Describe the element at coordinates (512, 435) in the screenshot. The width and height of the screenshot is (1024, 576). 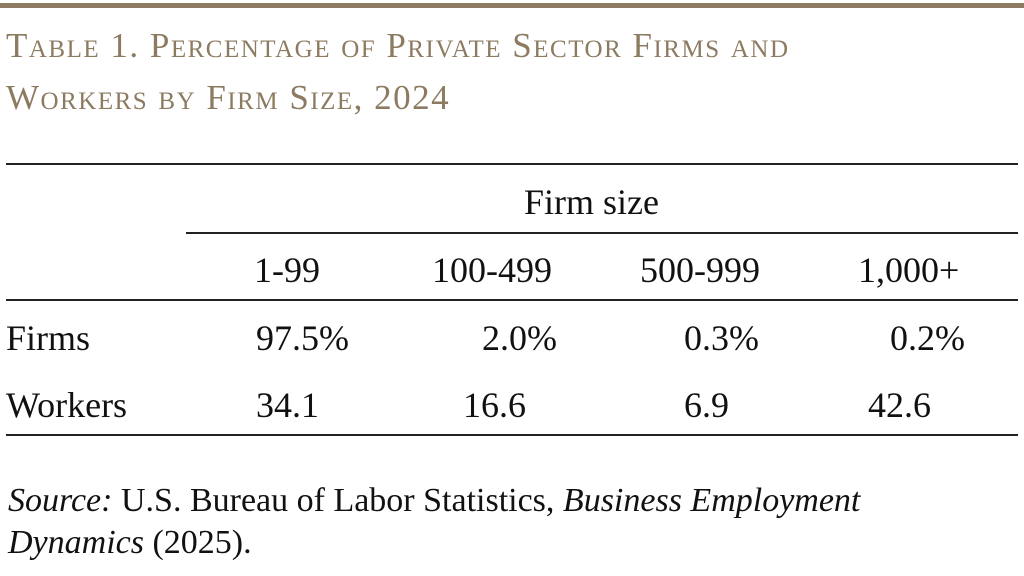
I see `table-bottom-rule` at that location.